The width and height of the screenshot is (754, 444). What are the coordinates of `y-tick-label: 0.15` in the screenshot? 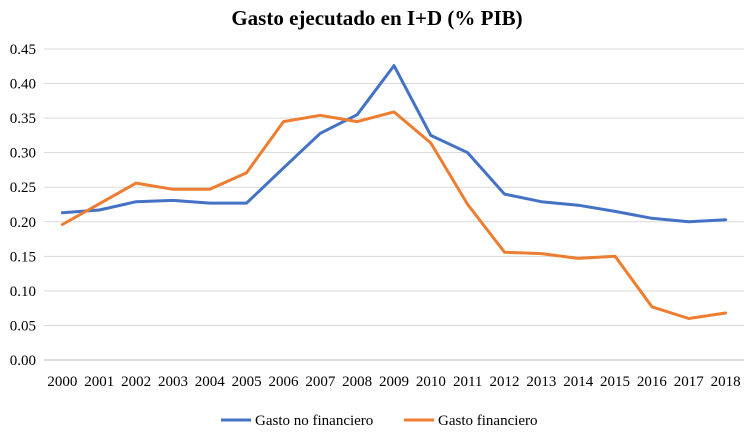 It's located at (23, 257).